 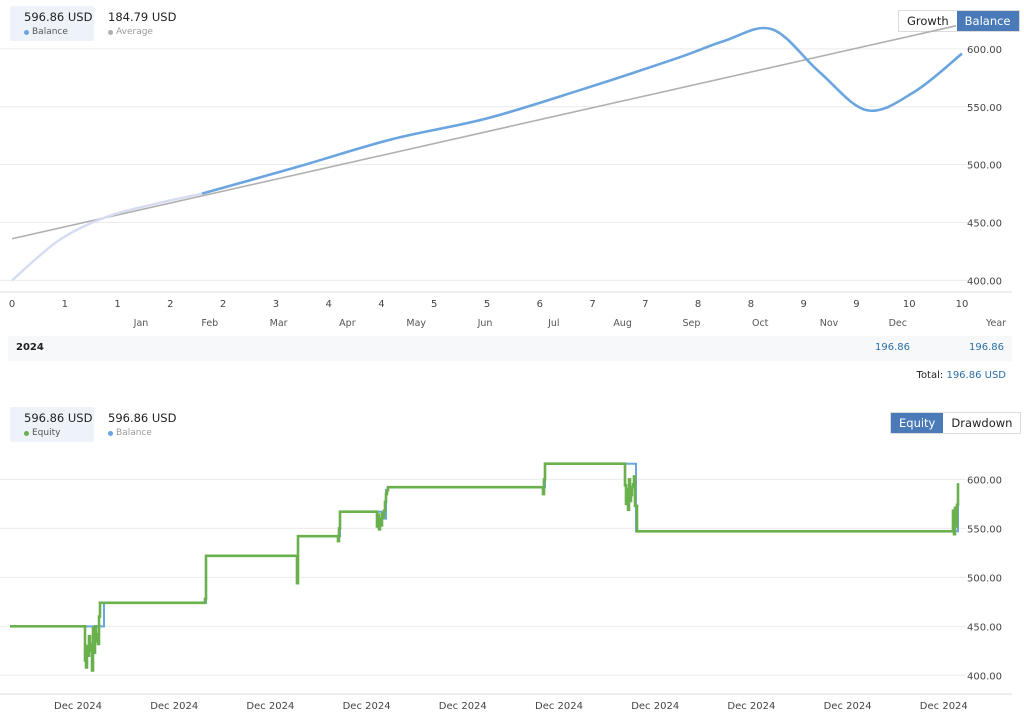 I want to click on chart-mode-toggle: Growth Balance, so click(x=959, y=21).